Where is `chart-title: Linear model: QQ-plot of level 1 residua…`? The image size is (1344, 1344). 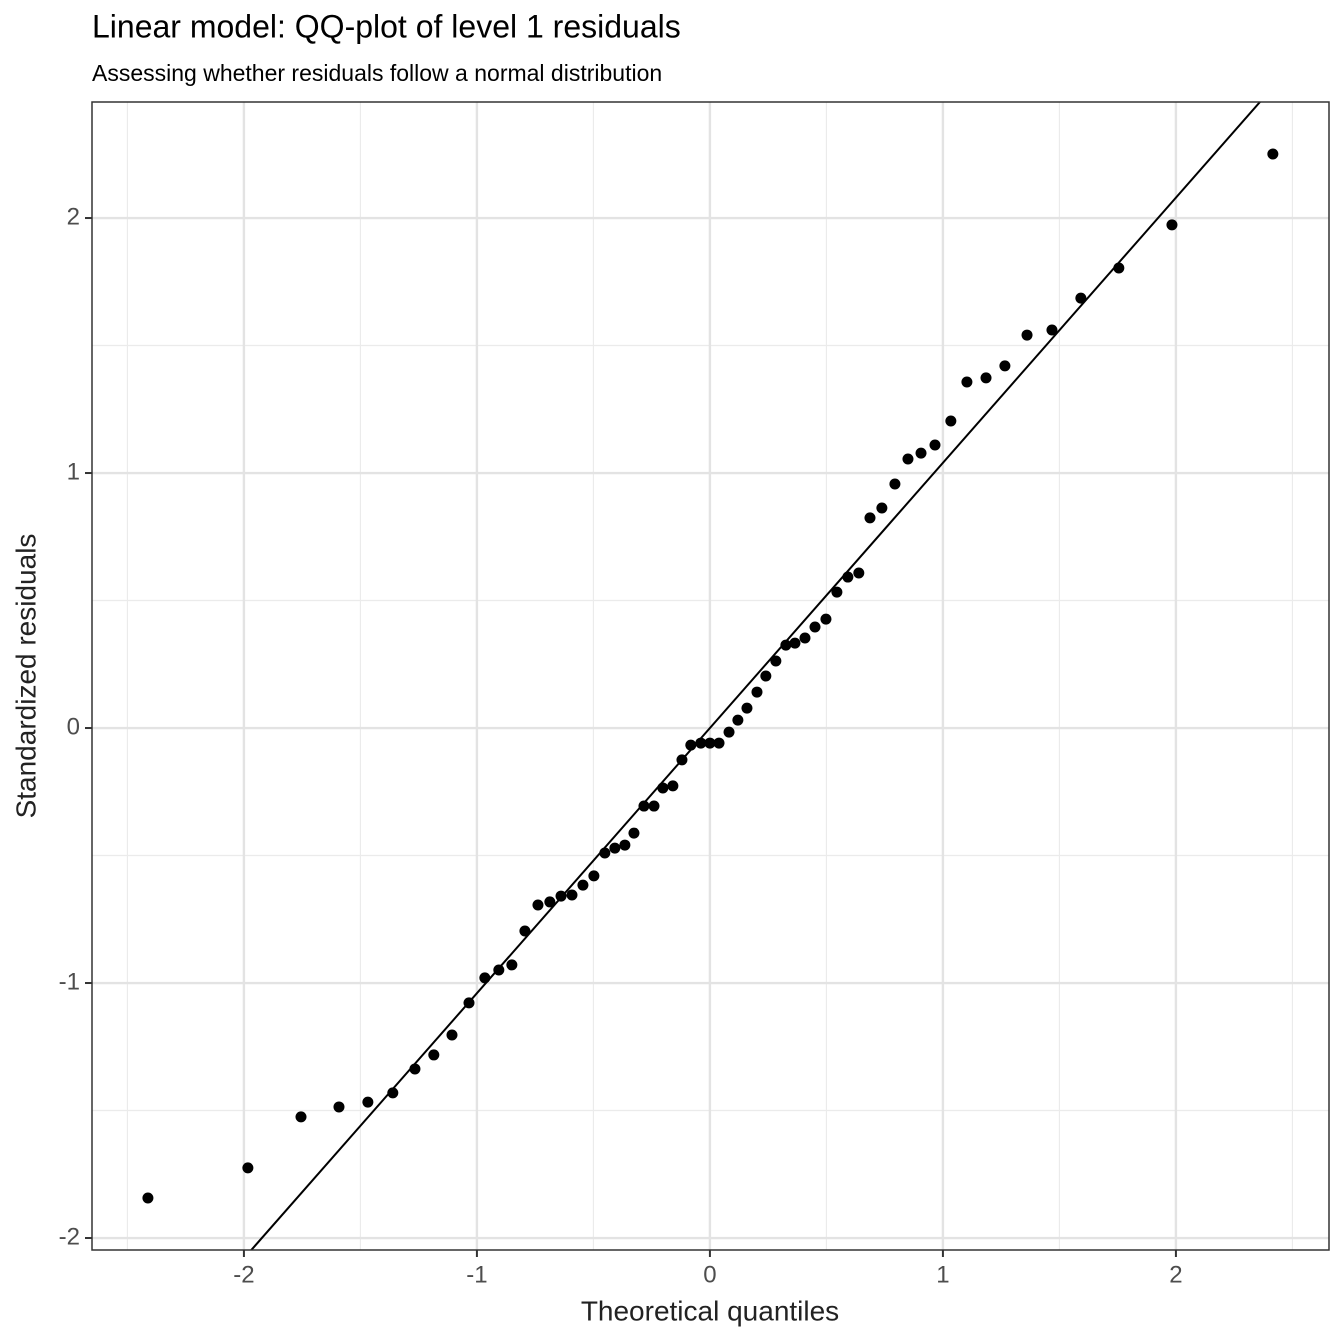
chart-title: Linear model: QQ-plot of level 1 residua… is located at coordinates (386, 26).